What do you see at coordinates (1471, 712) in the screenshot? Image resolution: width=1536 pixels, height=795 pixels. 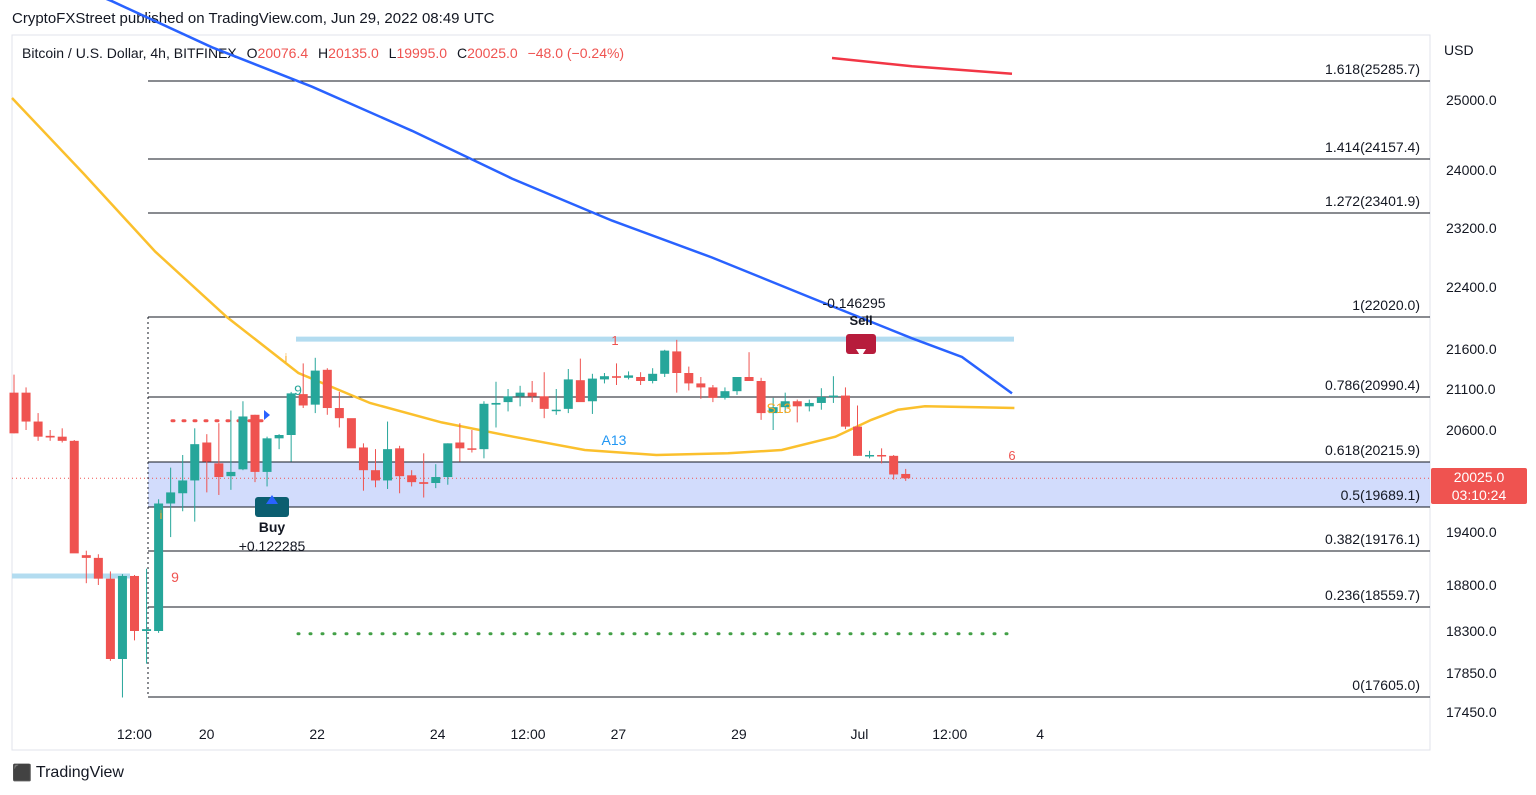 I see `y-tick-label: 17450.0` at bounding box center [1471, 712].